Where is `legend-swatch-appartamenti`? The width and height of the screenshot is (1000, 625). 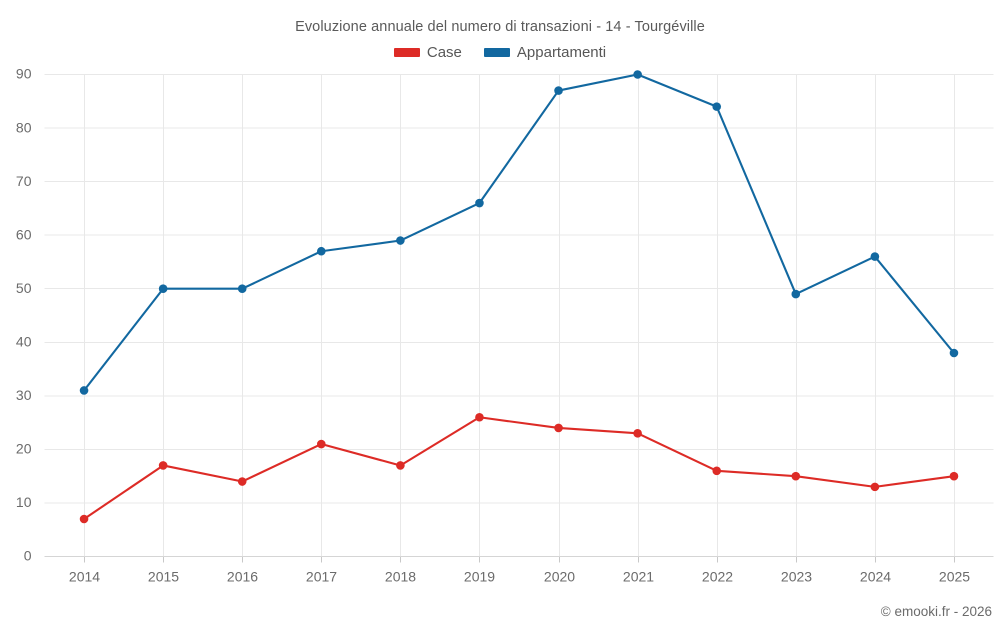 legend-swatch-appartamenti is located at coordinates (496, 52).